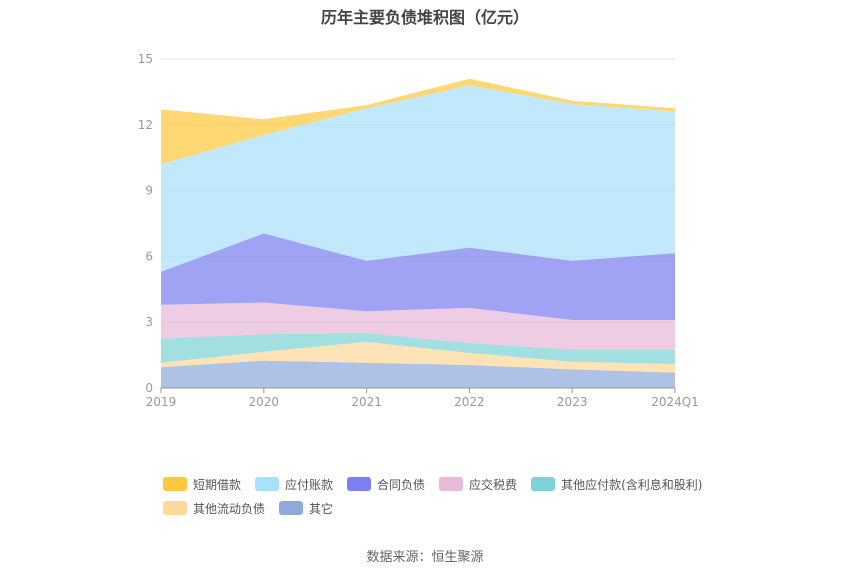 This screenshot has width=850, height=575. What do you see at coordinates (306, 508) in the screenshot?
I see `legend-item: 其它` at bounding box center [306, 508].